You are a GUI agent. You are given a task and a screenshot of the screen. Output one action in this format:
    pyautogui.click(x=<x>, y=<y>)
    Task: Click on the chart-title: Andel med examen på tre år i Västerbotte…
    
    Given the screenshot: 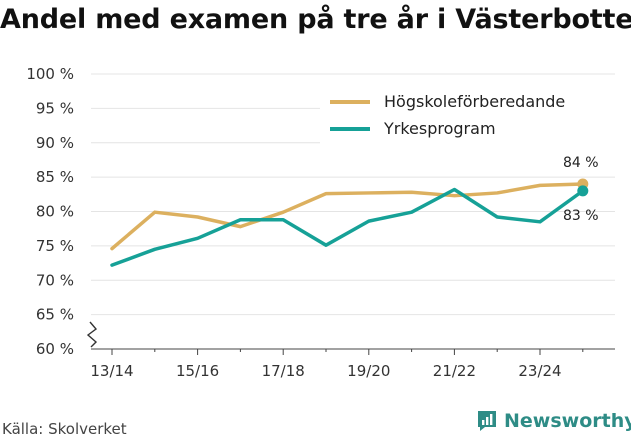 What is the action you would take?
    pyautogui.click(x=315, y=19)
    